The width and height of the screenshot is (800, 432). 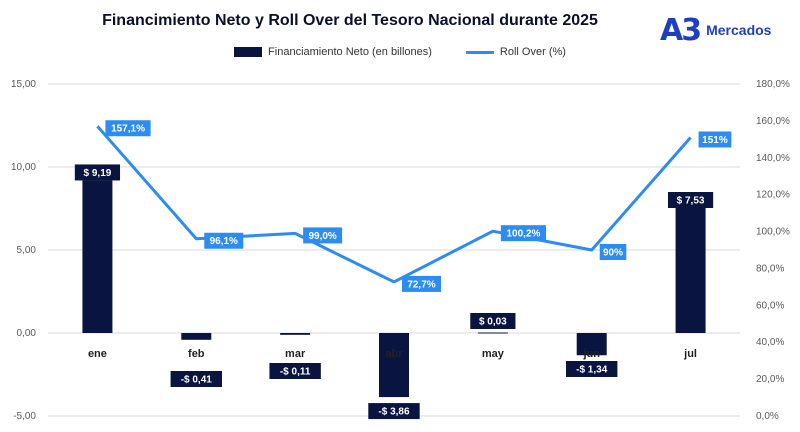 What do you see at coordinates (27, 250) in the screenshot?
I see `y-left-tick-label: 5,00` at bounding box center [27, 250].